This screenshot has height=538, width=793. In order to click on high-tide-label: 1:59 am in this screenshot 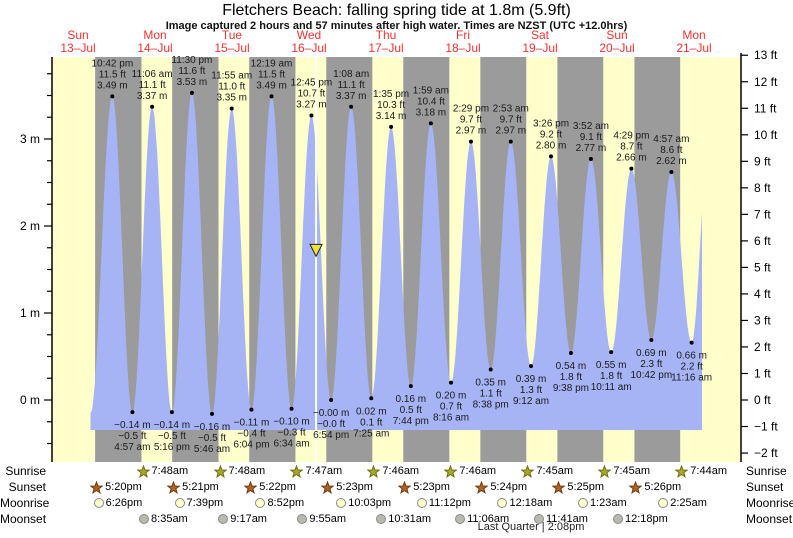, I will do `click(431, 90)`.